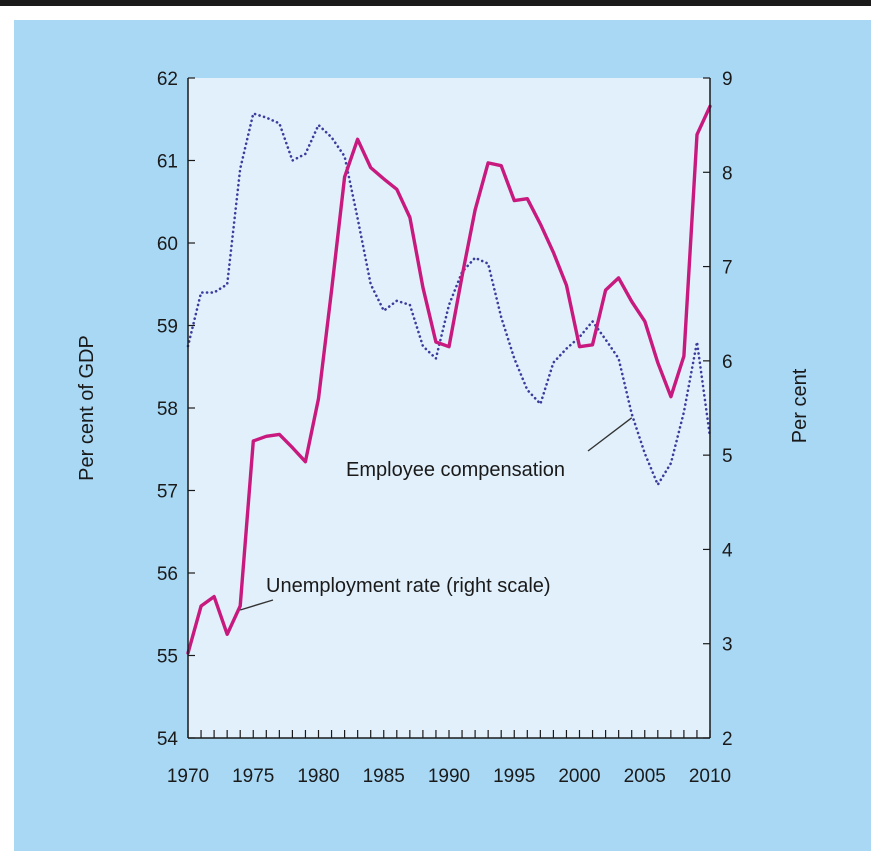 The image size is (871, 851). Describe the element at coordinates (167, 327) in the screenshot. I see `y-tick-label: 59` at that location.